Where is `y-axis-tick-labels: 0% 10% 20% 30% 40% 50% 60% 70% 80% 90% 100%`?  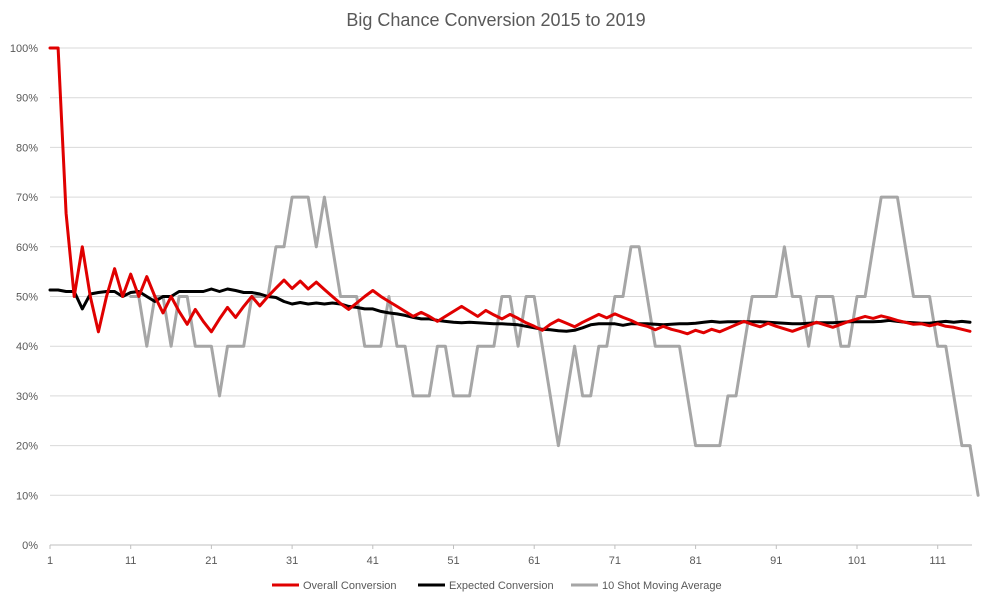
y-axis-tick-labels: 0% 10% 20% 30% 40% 50% 60% 70% 80% 90% 100% is located at coordinates (24, 297).